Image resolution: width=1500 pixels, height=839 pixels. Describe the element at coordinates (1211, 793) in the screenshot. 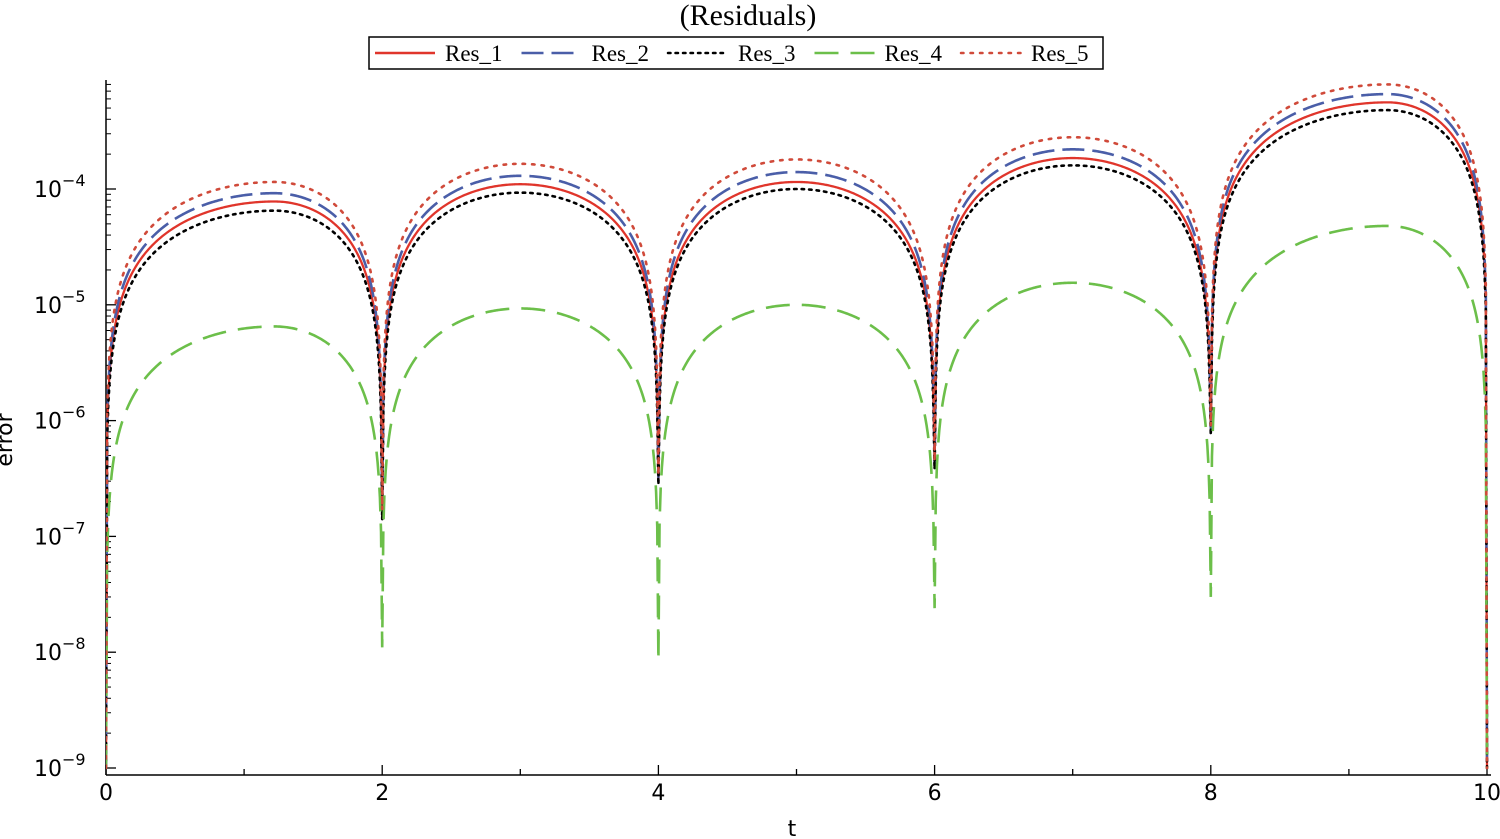

I see `x-tick-label: 8` at that location.